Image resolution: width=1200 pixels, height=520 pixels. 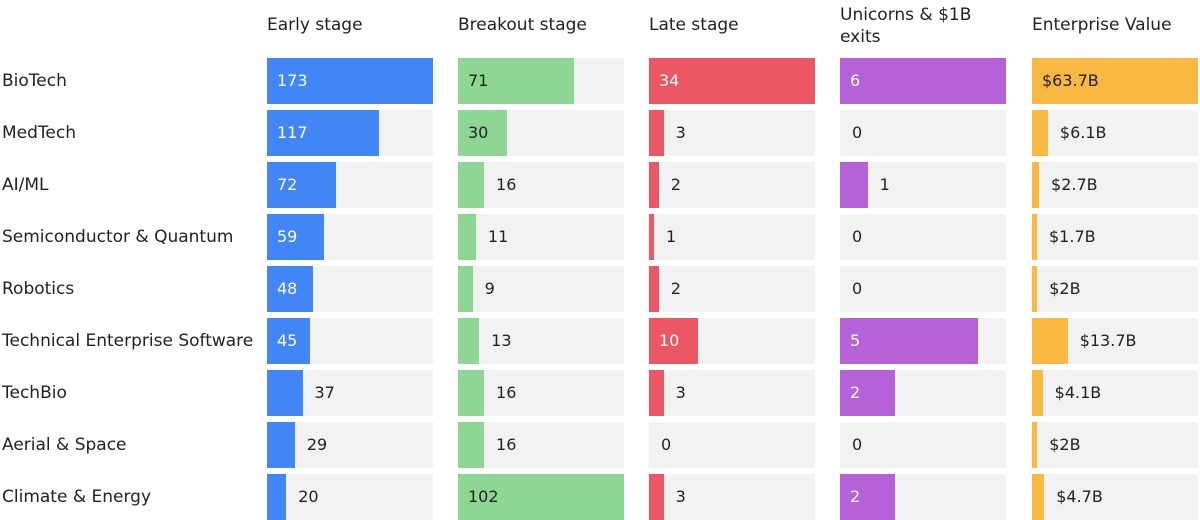 What do you see at coordinates (694, 25) in the screenshot?
I see `column-header: Late stage` at bounding box center [694, 25].